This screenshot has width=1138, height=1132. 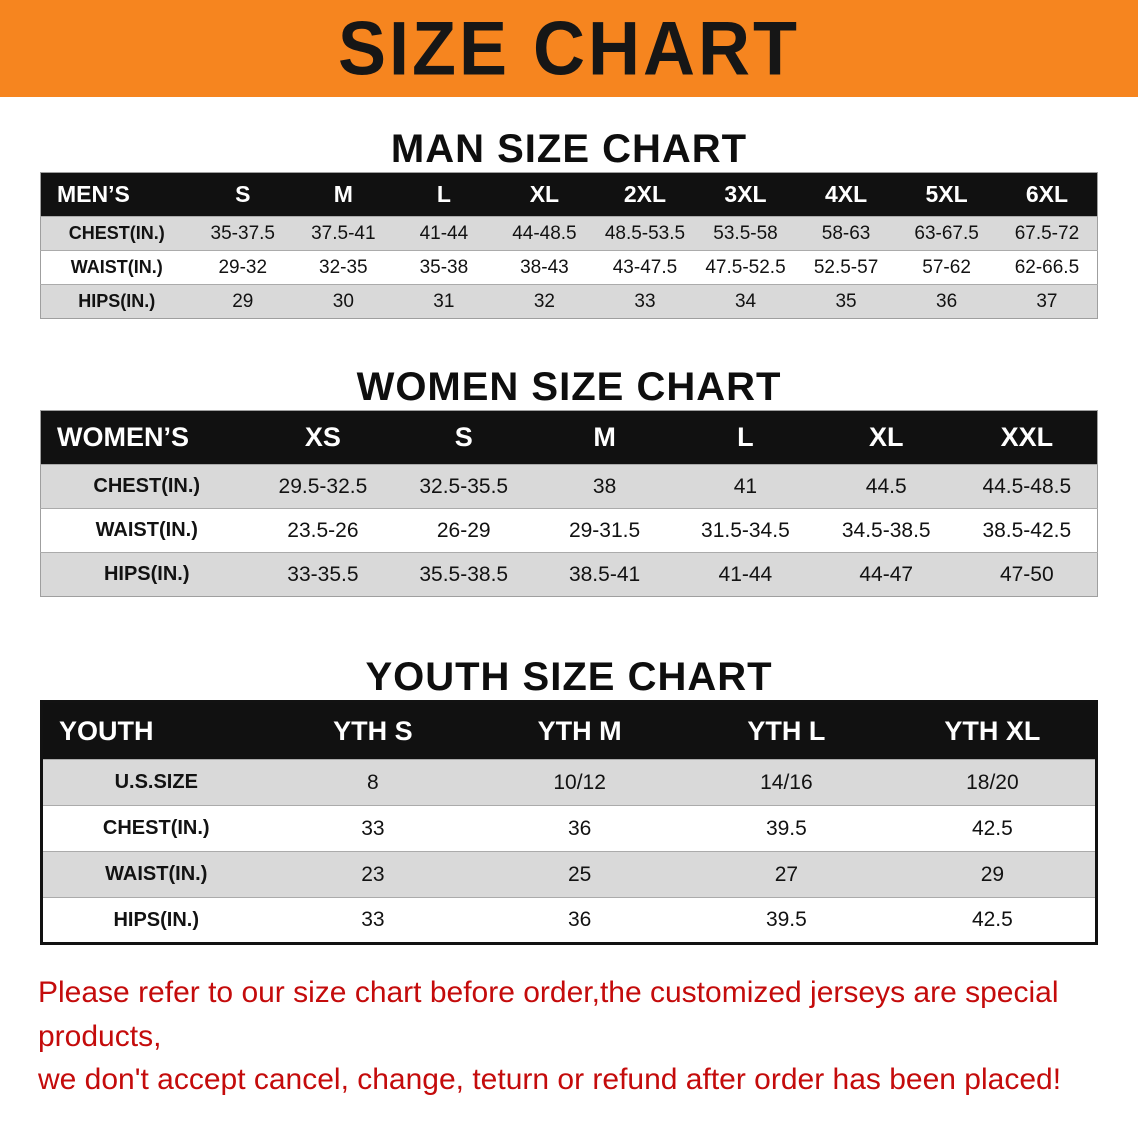 What do you see at coordinates (155, 782) in the screenshot?
I see `row-label: U.S.SIZE` at bounding box center [155, 782].